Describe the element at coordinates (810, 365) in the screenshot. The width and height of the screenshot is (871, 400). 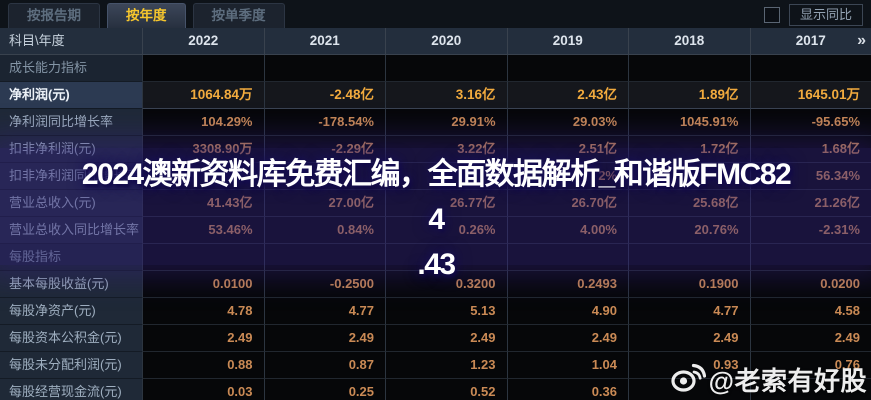
I see `cell-value: 0.76` at that location.